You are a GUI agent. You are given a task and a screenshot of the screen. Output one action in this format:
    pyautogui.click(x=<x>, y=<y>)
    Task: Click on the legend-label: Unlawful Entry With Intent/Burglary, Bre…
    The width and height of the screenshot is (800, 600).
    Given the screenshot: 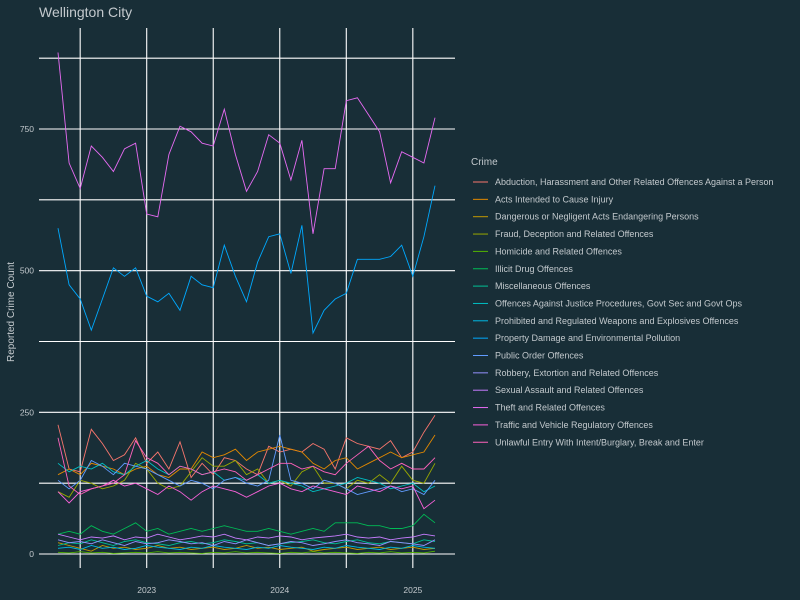 What is the action you would take?
    pyautogui.click(x=599, y=442)
    